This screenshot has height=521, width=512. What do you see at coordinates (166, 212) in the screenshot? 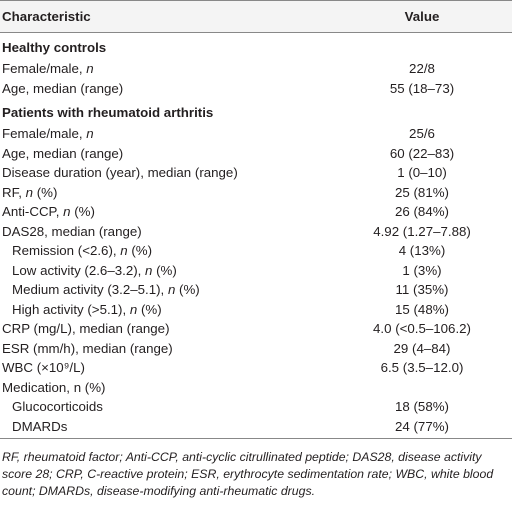
I see `label-cell: Anti-CCP, n (%)` at bounding box center [166, 212].